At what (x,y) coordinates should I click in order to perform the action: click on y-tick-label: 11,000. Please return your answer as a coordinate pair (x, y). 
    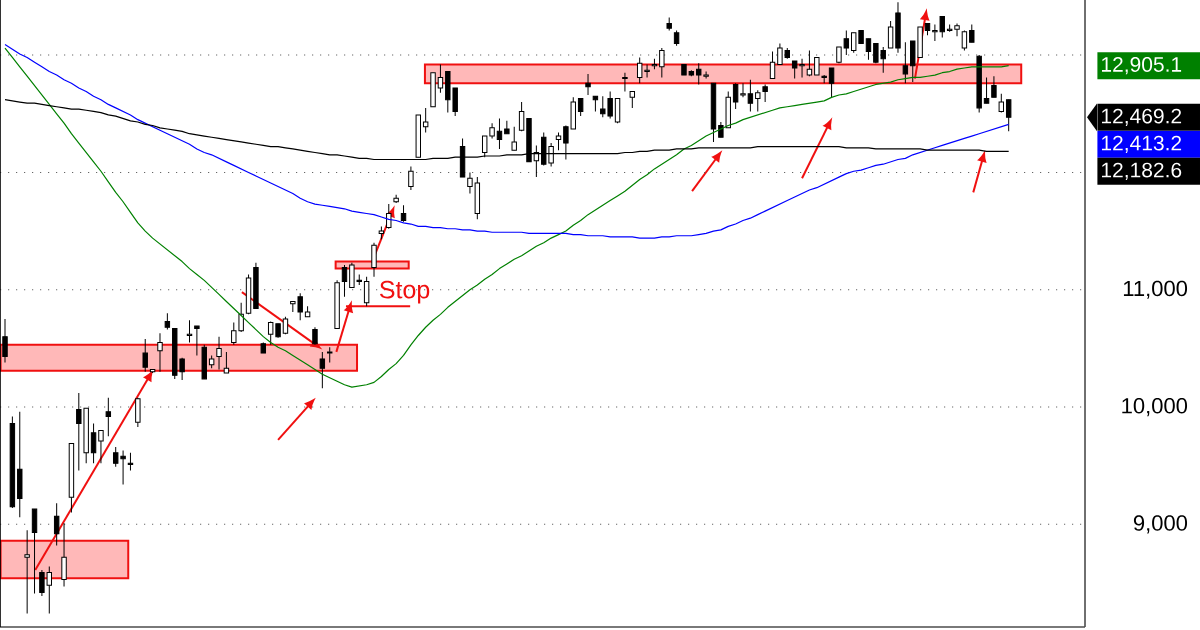
    Looking at the image, I should click on (1155, 289).